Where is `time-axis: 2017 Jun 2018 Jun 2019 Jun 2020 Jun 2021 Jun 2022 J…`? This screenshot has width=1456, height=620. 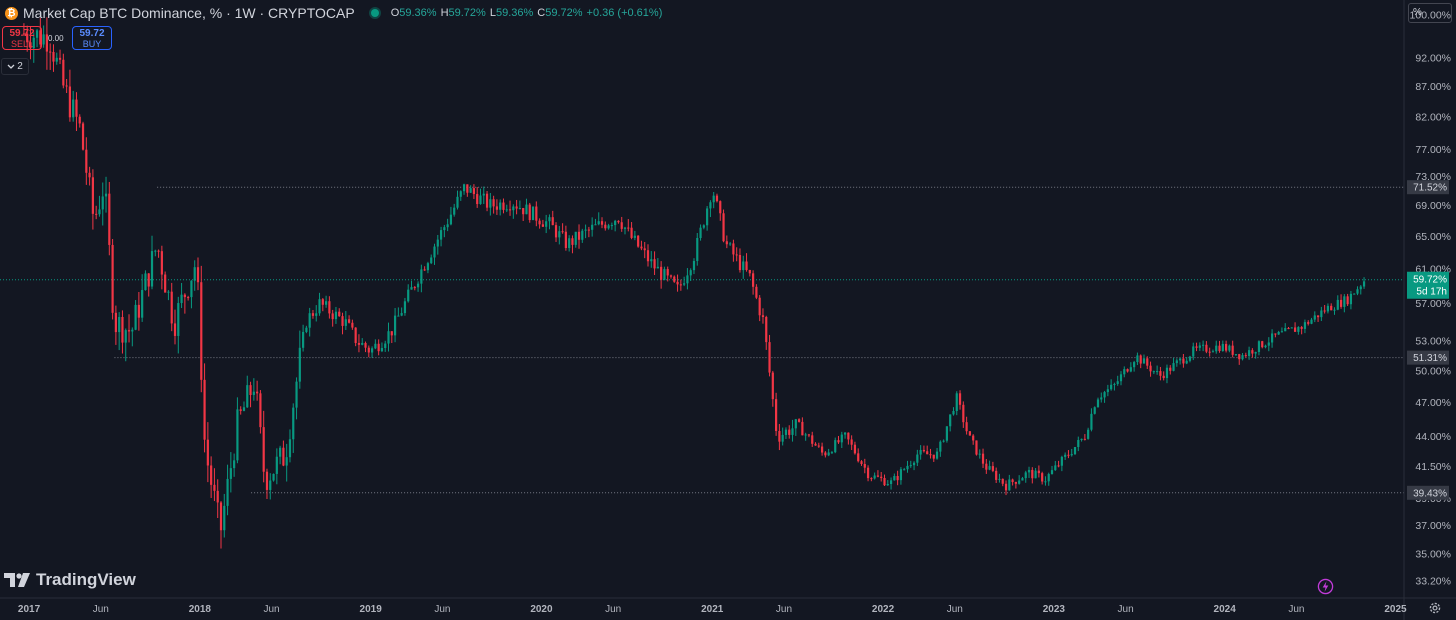 time-axis: 2017 Jun 2018 Jun 2019 Jun 2020 Jun 2021 Jun 2022 J… is located at coordinates (728, 606).